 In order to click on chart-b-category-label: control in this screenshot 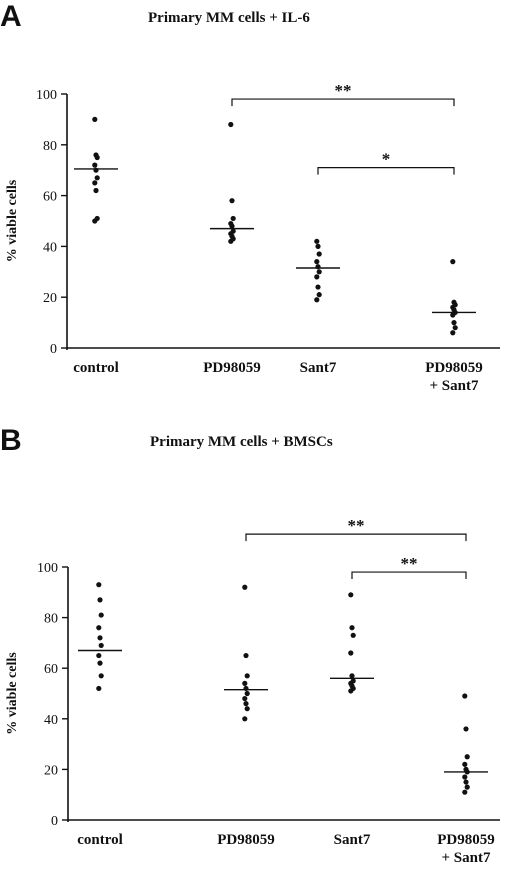, I will do `click(100, 840)`.